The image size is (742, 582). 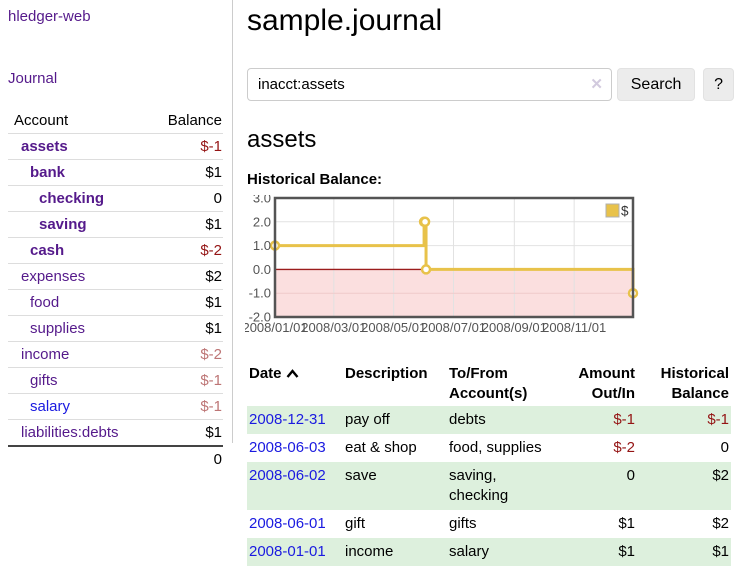 What do you see at coordinates (624, 447) in the screenshot?
I see `transaction-amount: $-2` at bounding box center [624, 447].